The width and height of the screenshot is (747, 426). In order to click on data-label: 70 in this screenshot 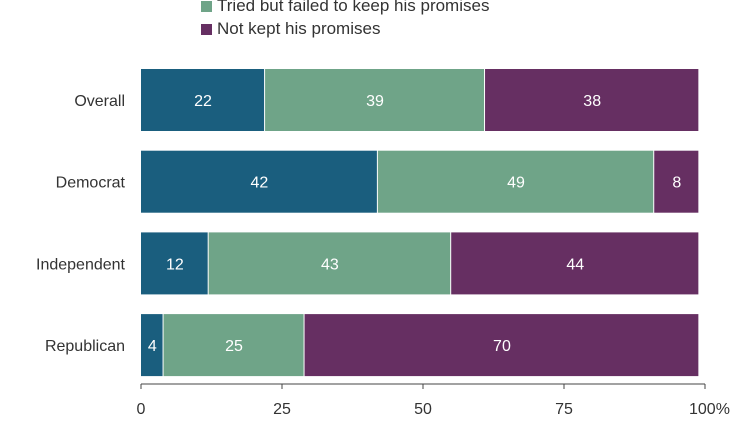, I will do `click(502, 346)`.